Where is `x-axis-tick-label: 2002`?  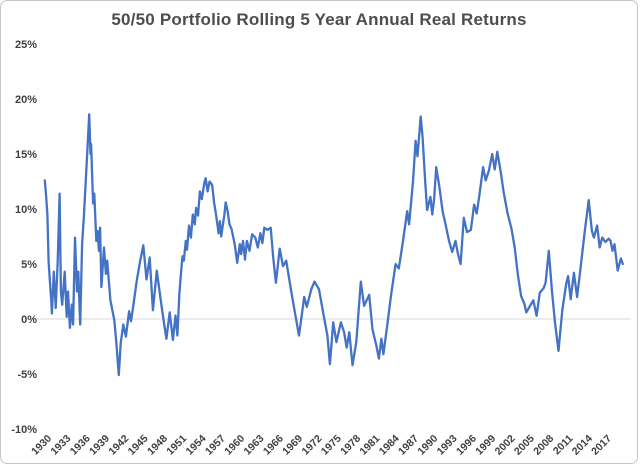 x-axis-tick-label: 2002 is located at coordinates (505, 445).